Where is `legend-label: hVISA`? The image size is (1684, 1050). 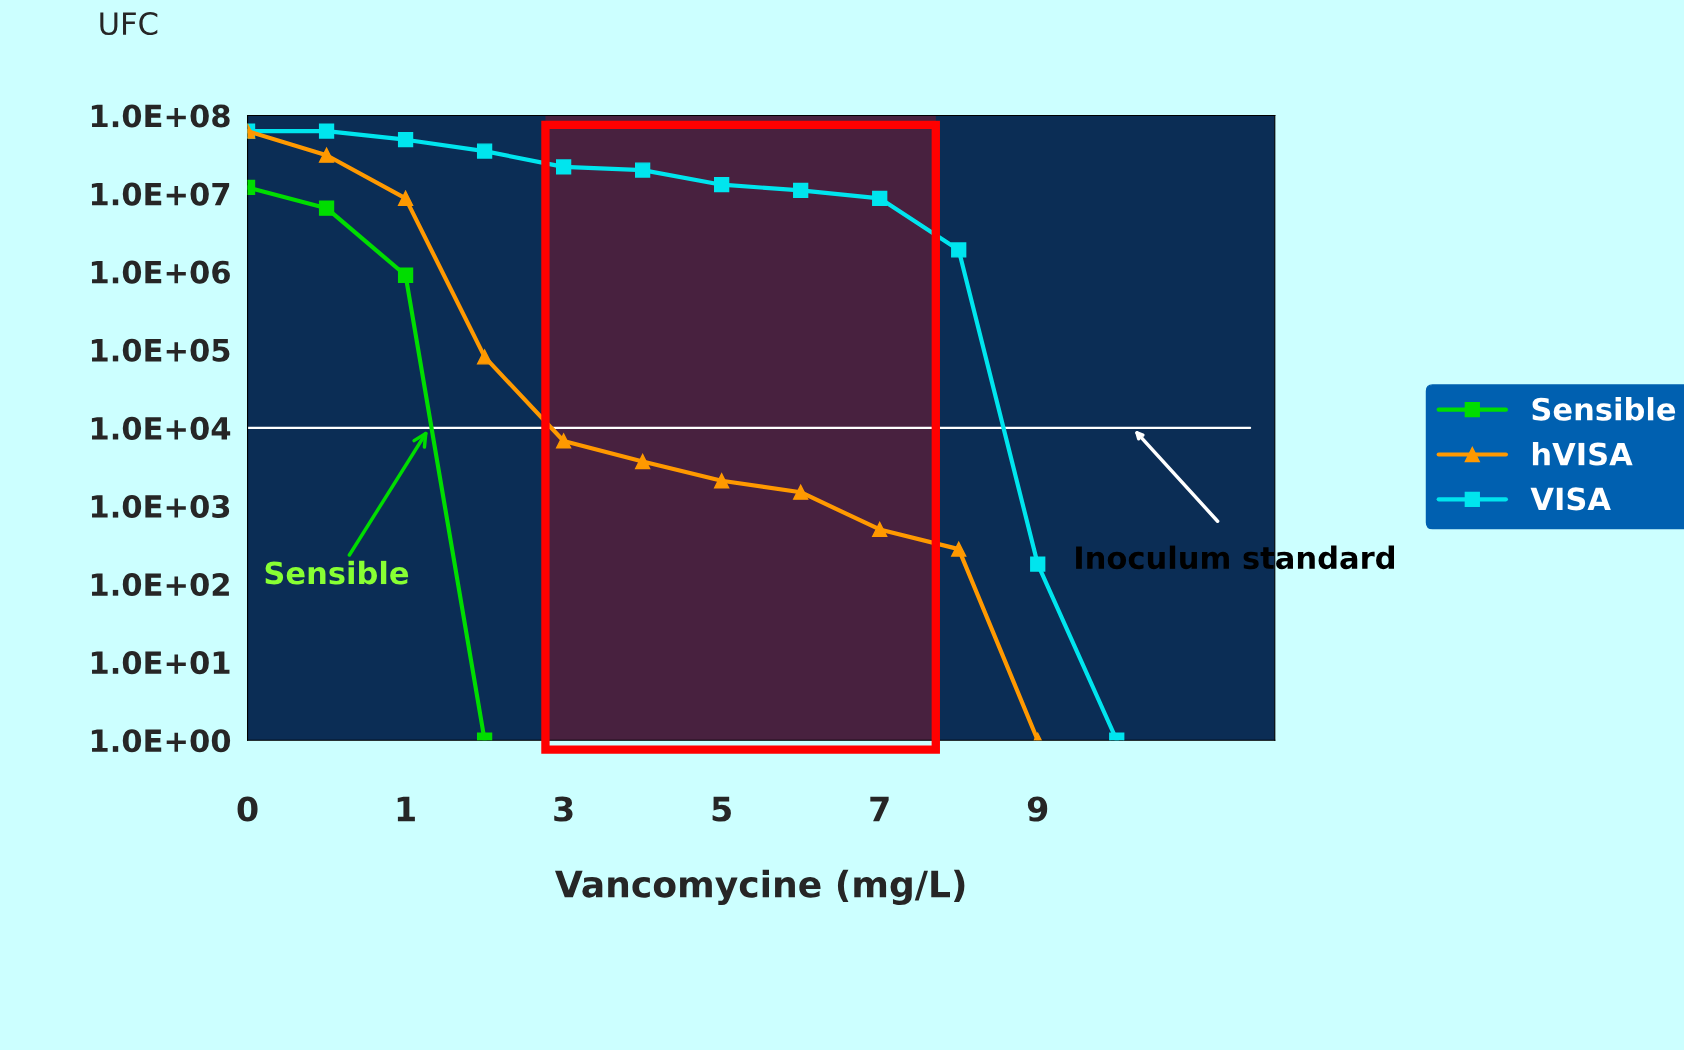
legend-label: hVISA is located at coordinates (1582, 453).